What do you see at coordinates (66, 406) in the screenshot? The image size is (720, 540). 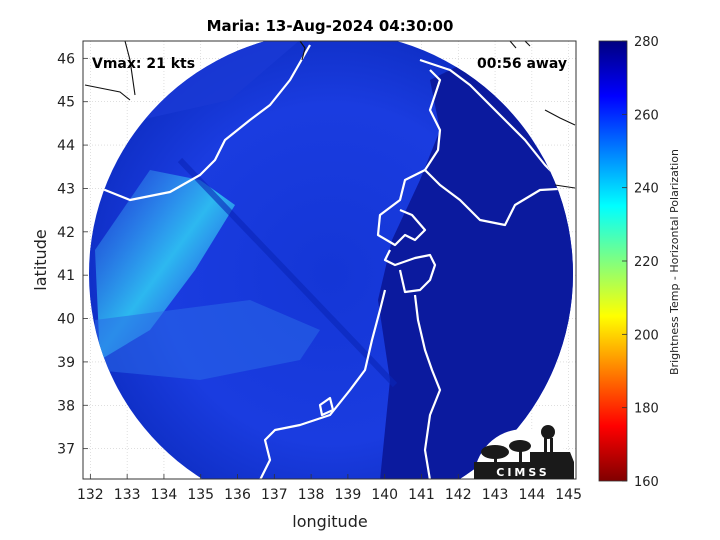 I see `y-tick-label: 38` at bounding box center [66, 406].